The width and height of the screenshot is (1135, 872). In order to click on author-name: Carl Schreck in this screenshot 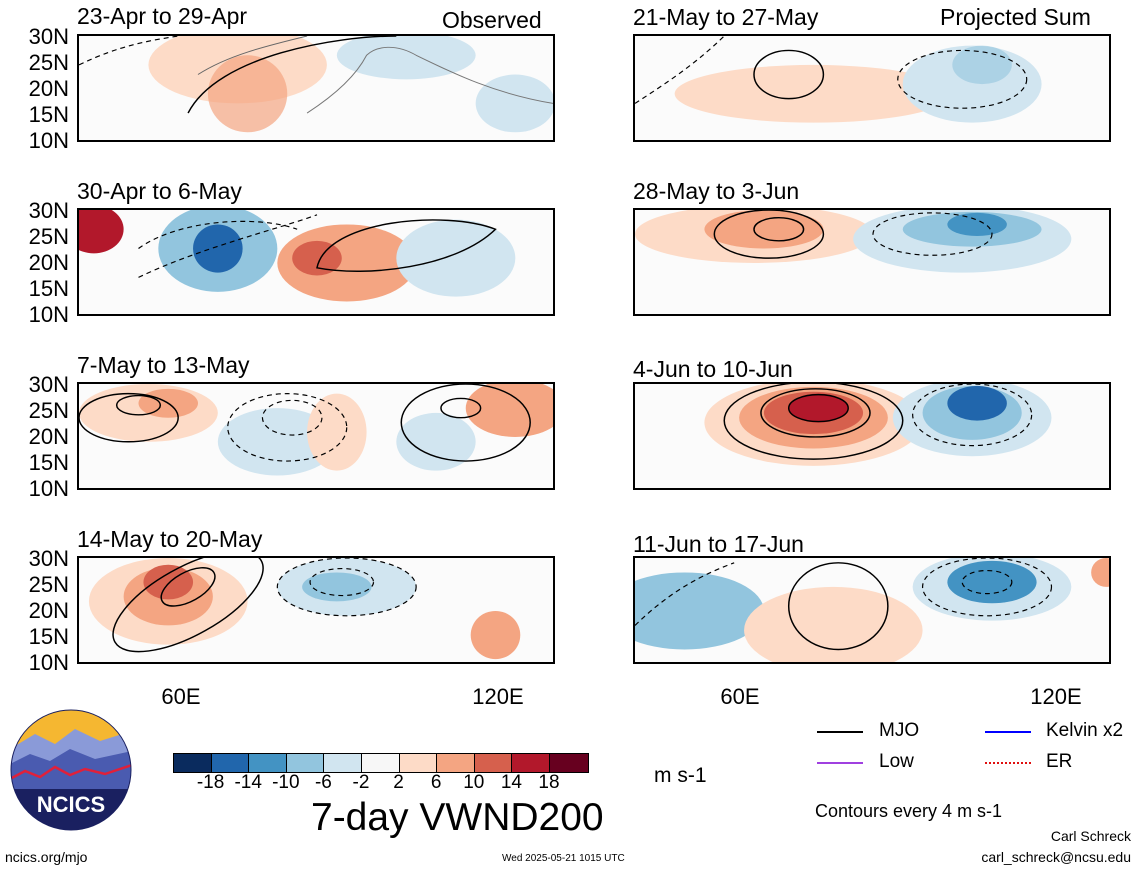, I will do `click(1090, 836)`.